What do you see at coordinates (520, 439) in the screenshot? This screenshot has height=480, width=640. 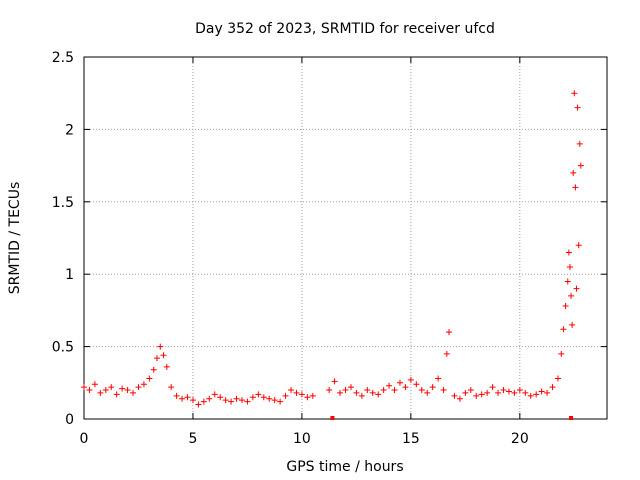 I see `x-tick-label: 20` at bounding box center [520, 439].